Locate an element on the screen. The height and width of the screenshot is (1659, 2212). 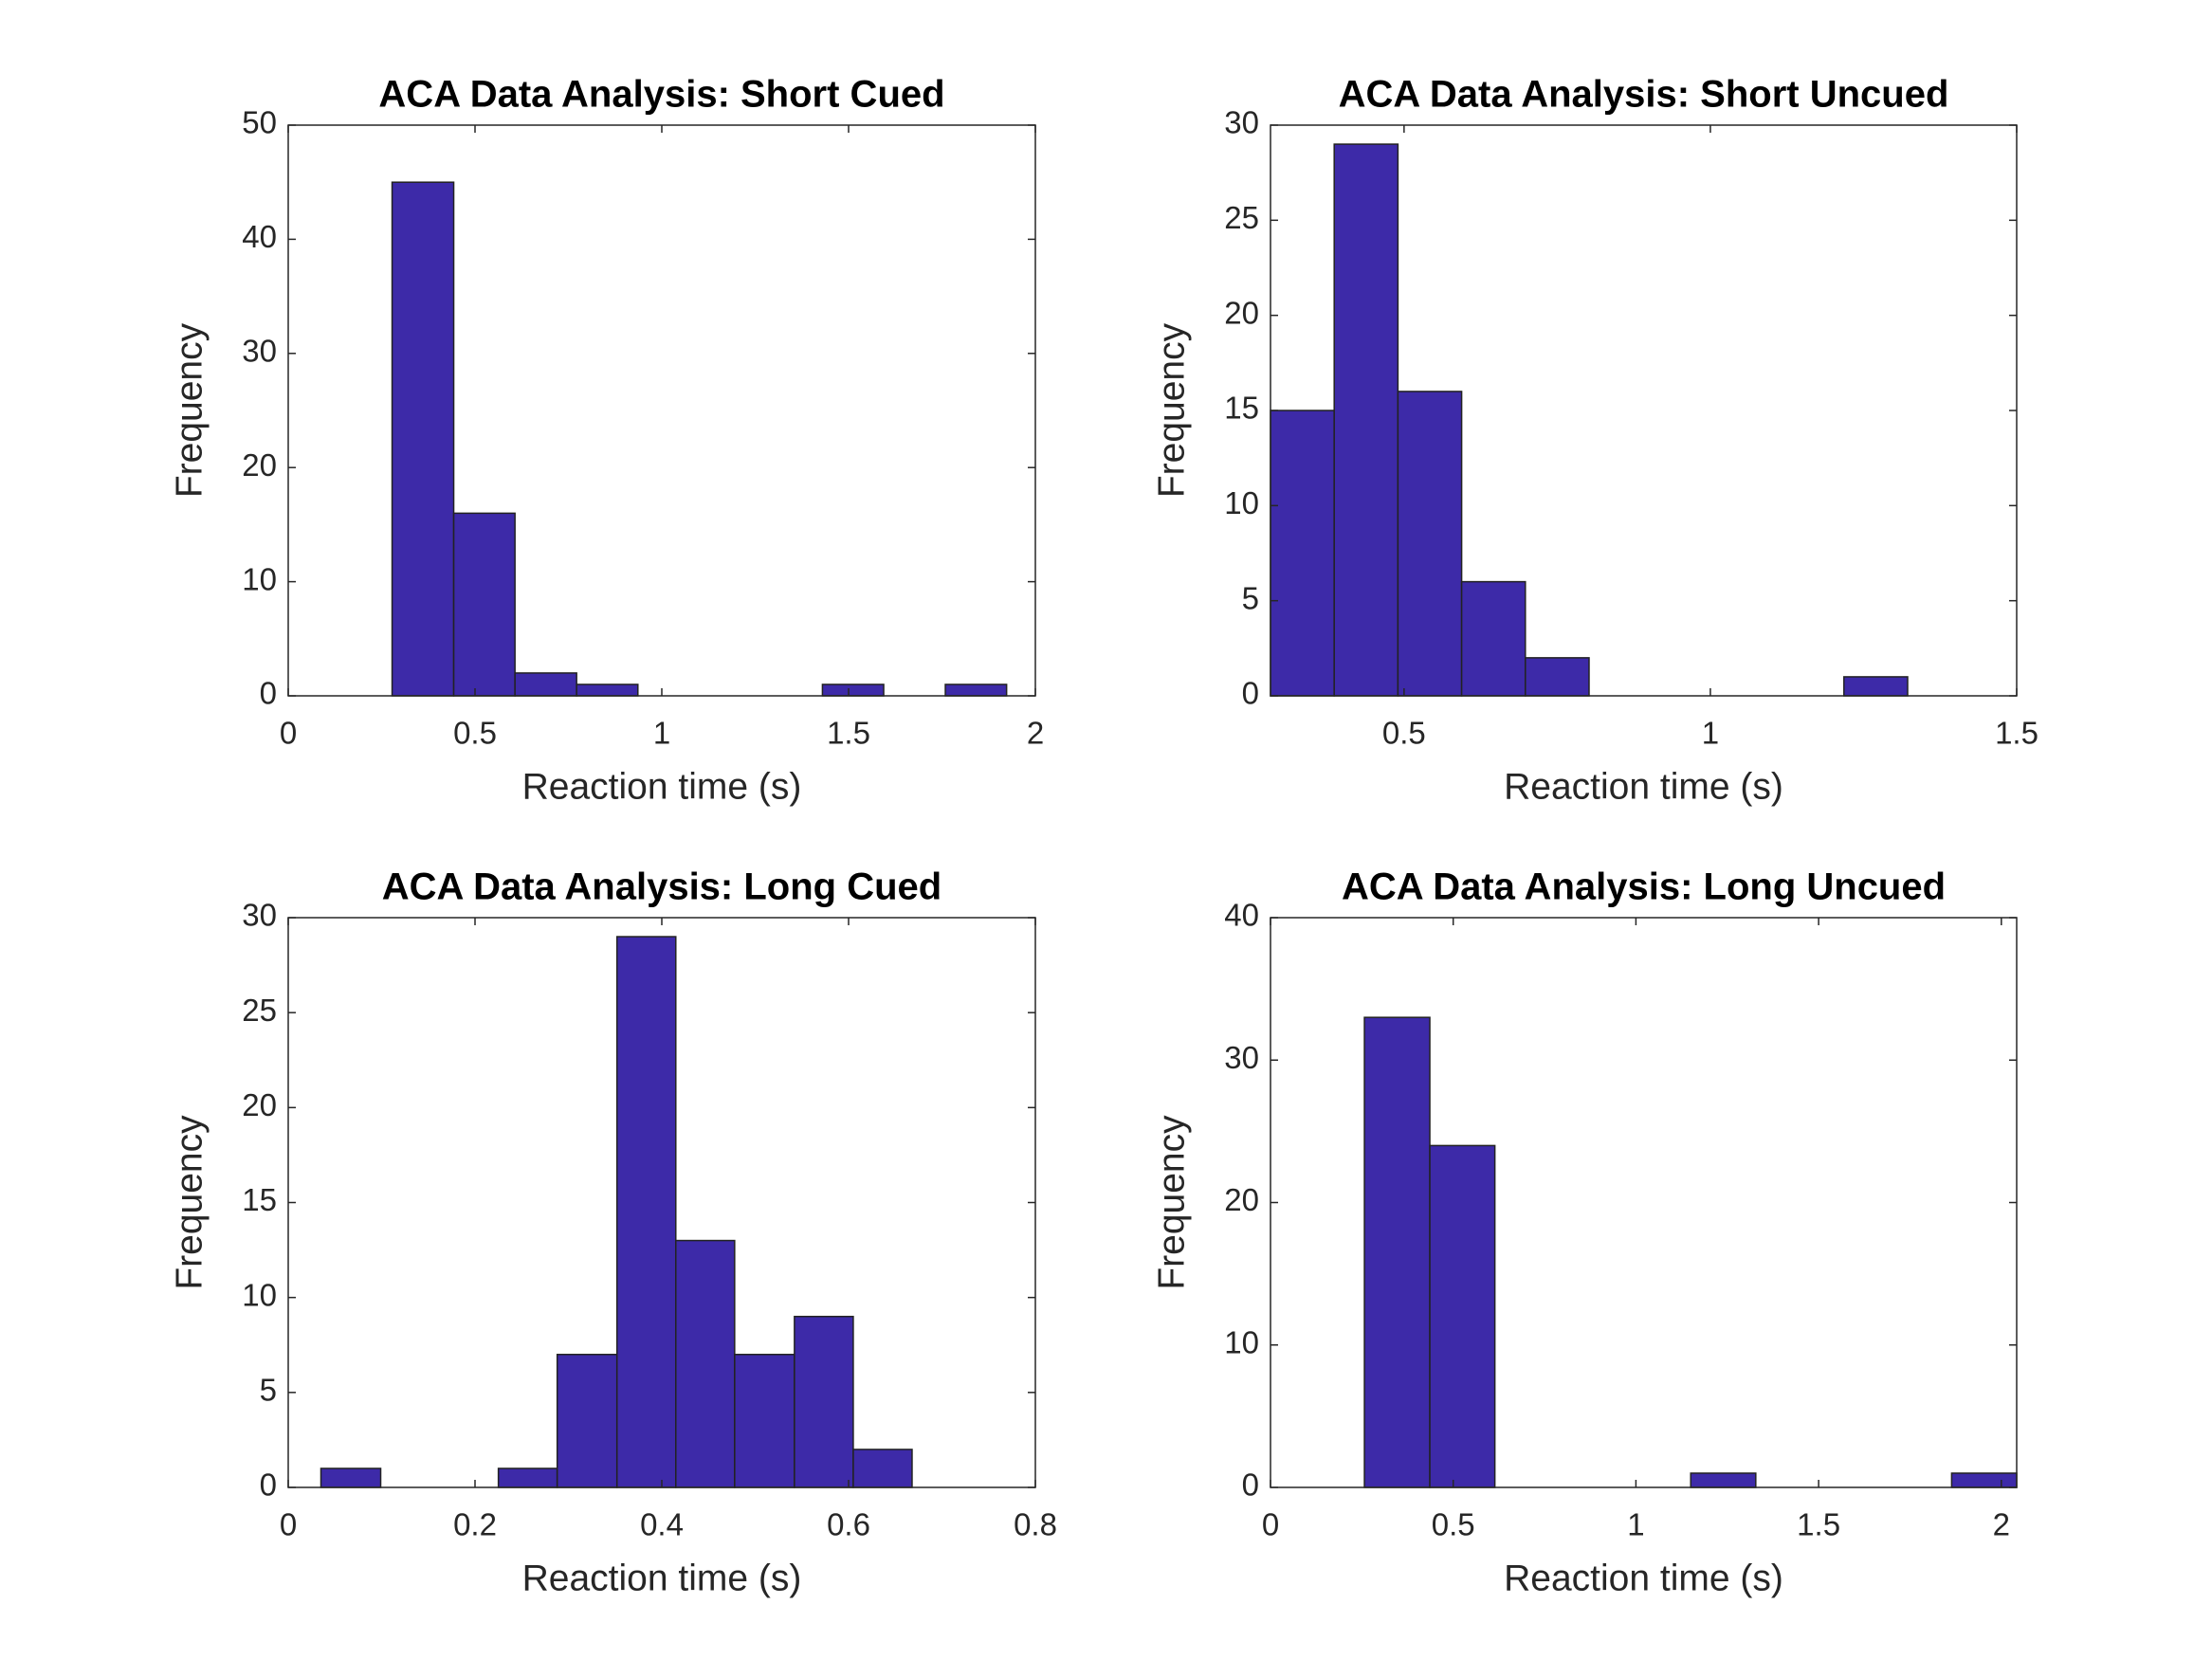
chart-title: ACA Data Analysis: Short Uncued is located at coordinates (1644, 95).